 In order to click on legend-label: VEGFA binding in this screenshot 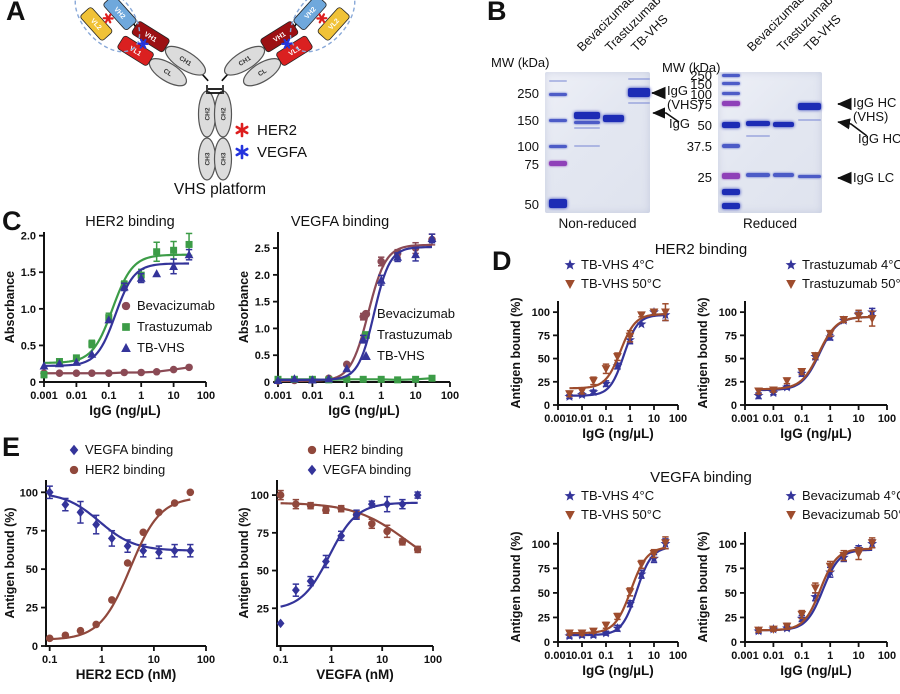, I will do `click(367, 469)`.